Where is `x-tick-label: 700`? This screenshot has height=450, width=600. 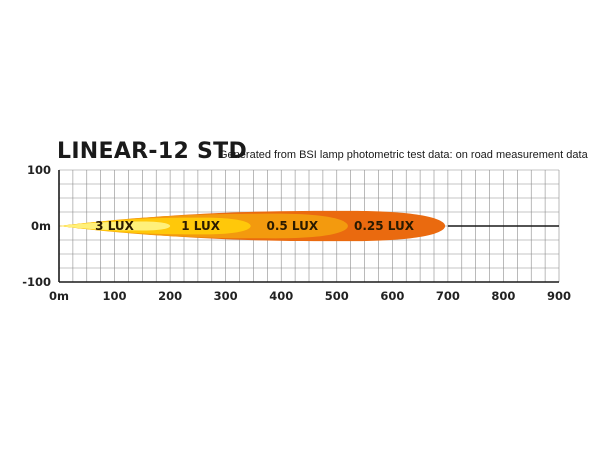
x-tick-label: 700 is located at coordinates (448, 296).